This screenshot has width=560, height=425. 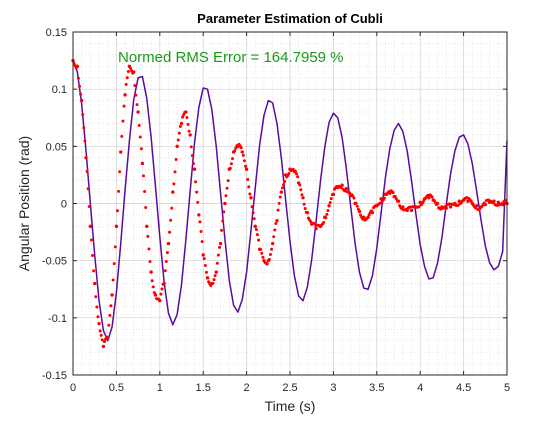 I want to click on x-tick-label: 1, so click(x=160, y=388).